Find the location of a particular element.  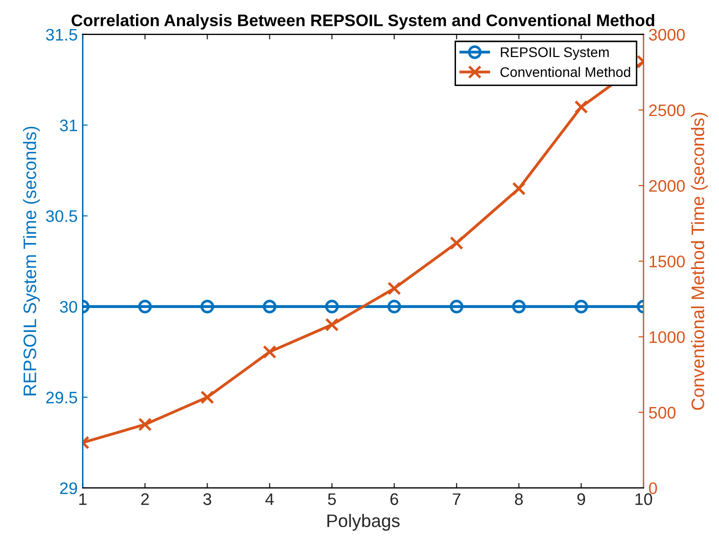

y2-tick-label: 1500 is located at coordinates (667, 262).